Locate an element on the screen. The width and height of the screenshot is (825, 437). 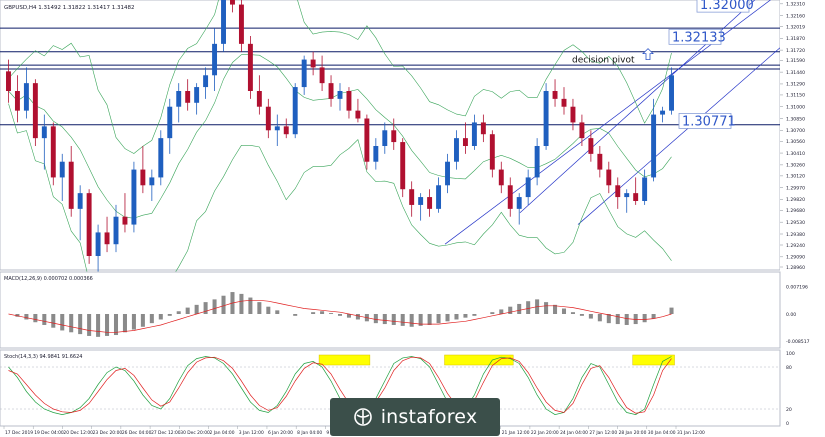
price-tick-label: 1.28960 is located at coordinates (795, 268).